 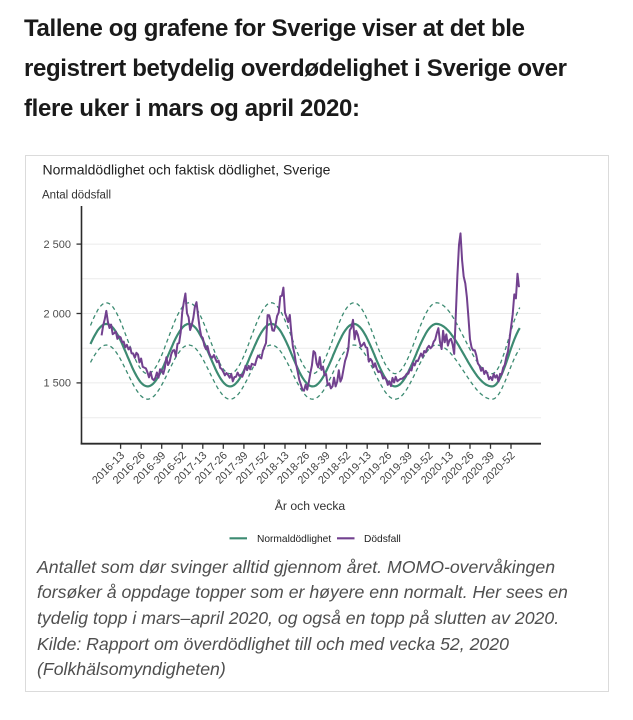 What do you see at coordinates (76, 196) in the screenshot?
I see `svg-text: Antal dödsfall` at bounding box center [76, 196].